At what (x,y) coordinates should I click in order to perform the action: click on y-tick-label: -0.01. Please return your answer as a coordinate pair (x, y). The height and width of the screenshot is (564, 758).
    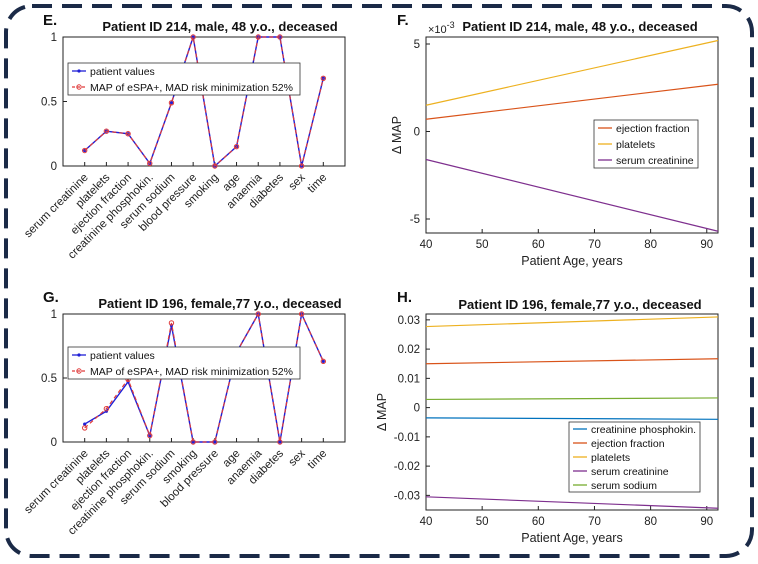
    Looking at the image, I should click on (407, 438).